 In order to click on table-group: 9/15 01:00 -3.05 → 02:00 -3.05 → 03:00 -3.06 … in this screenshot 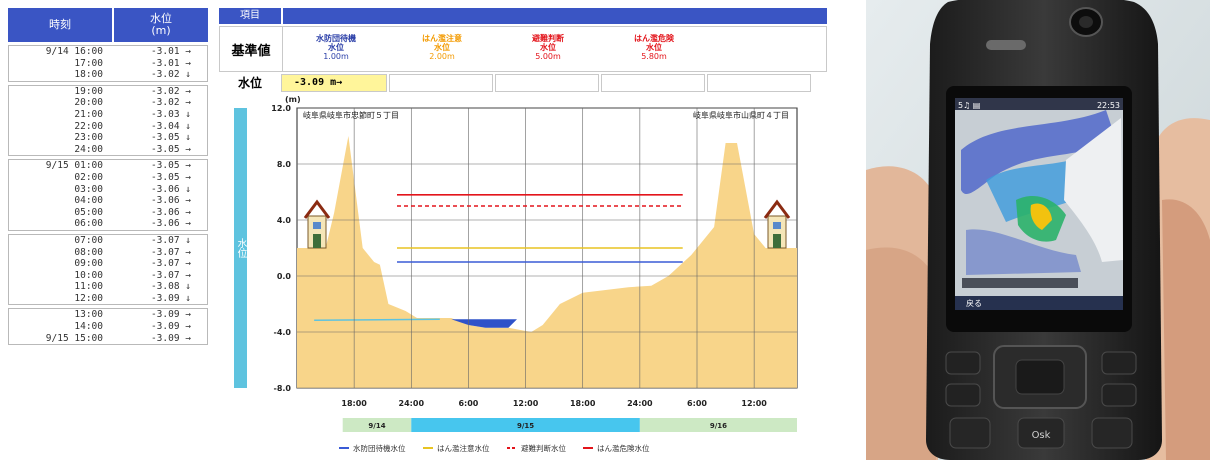, I will do `click(108, 195)`.